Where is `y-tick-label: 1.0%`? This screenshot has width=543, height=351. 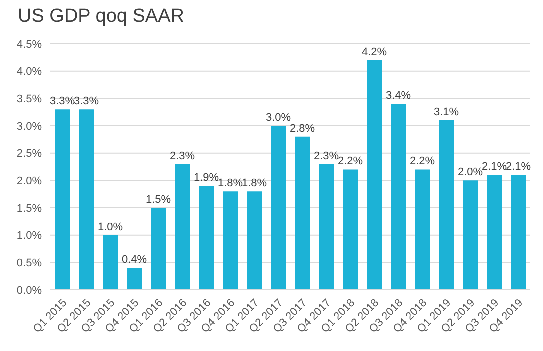
y-tick-label: 1.0% is located at coordinates (29, 236).